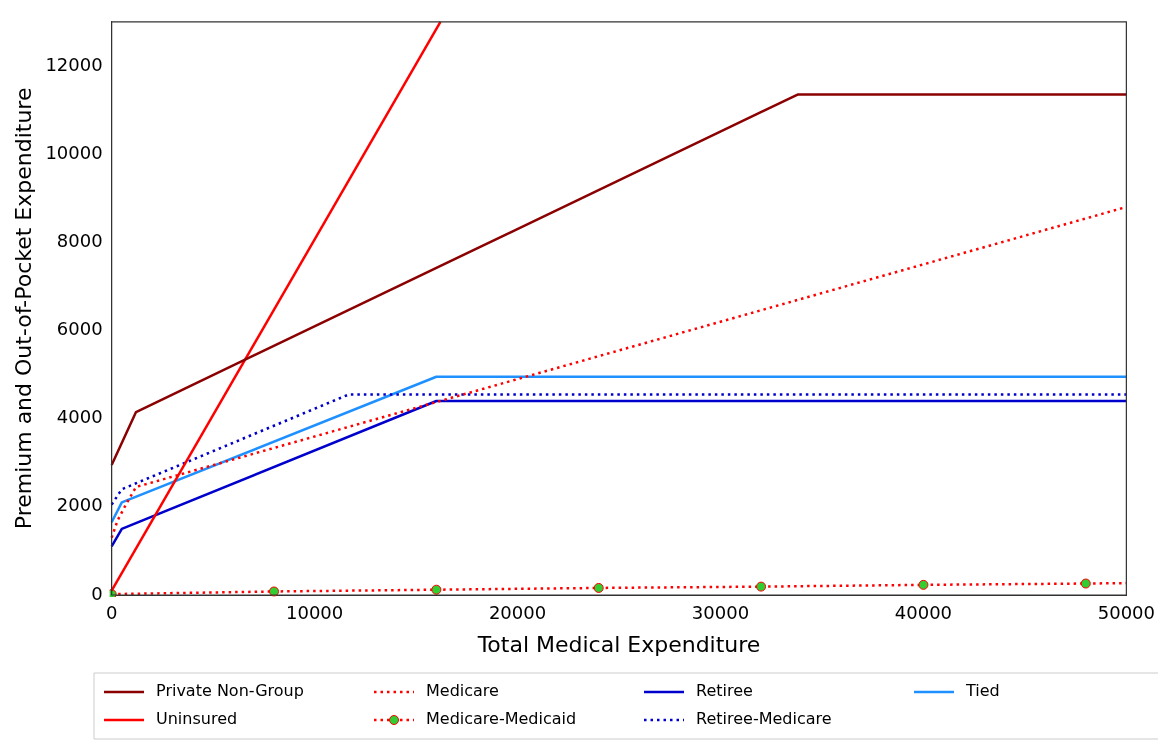  I want to click on legend-label: Tied, so click(982, 691).